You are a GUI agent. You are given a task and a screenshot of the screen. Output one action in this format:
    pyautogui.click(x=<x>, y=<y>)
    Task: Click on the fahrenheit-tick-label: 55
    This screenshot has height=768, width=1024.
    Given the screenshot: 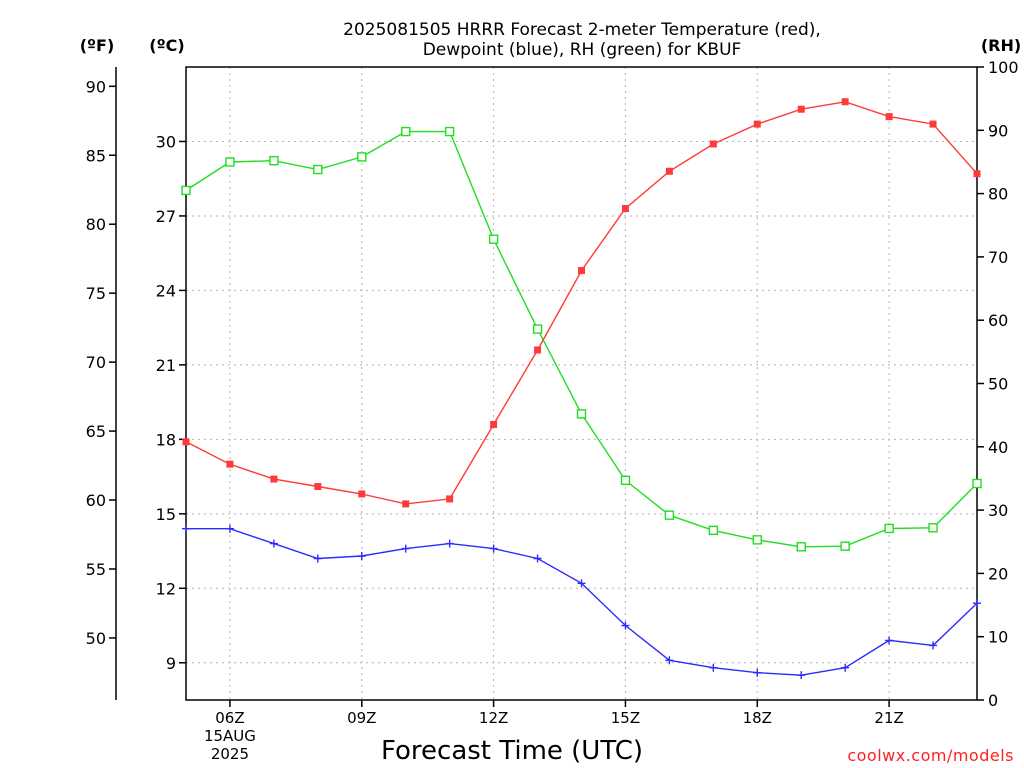 What is the action you would take?
    pyautogui.click(x=96, y=569)
    